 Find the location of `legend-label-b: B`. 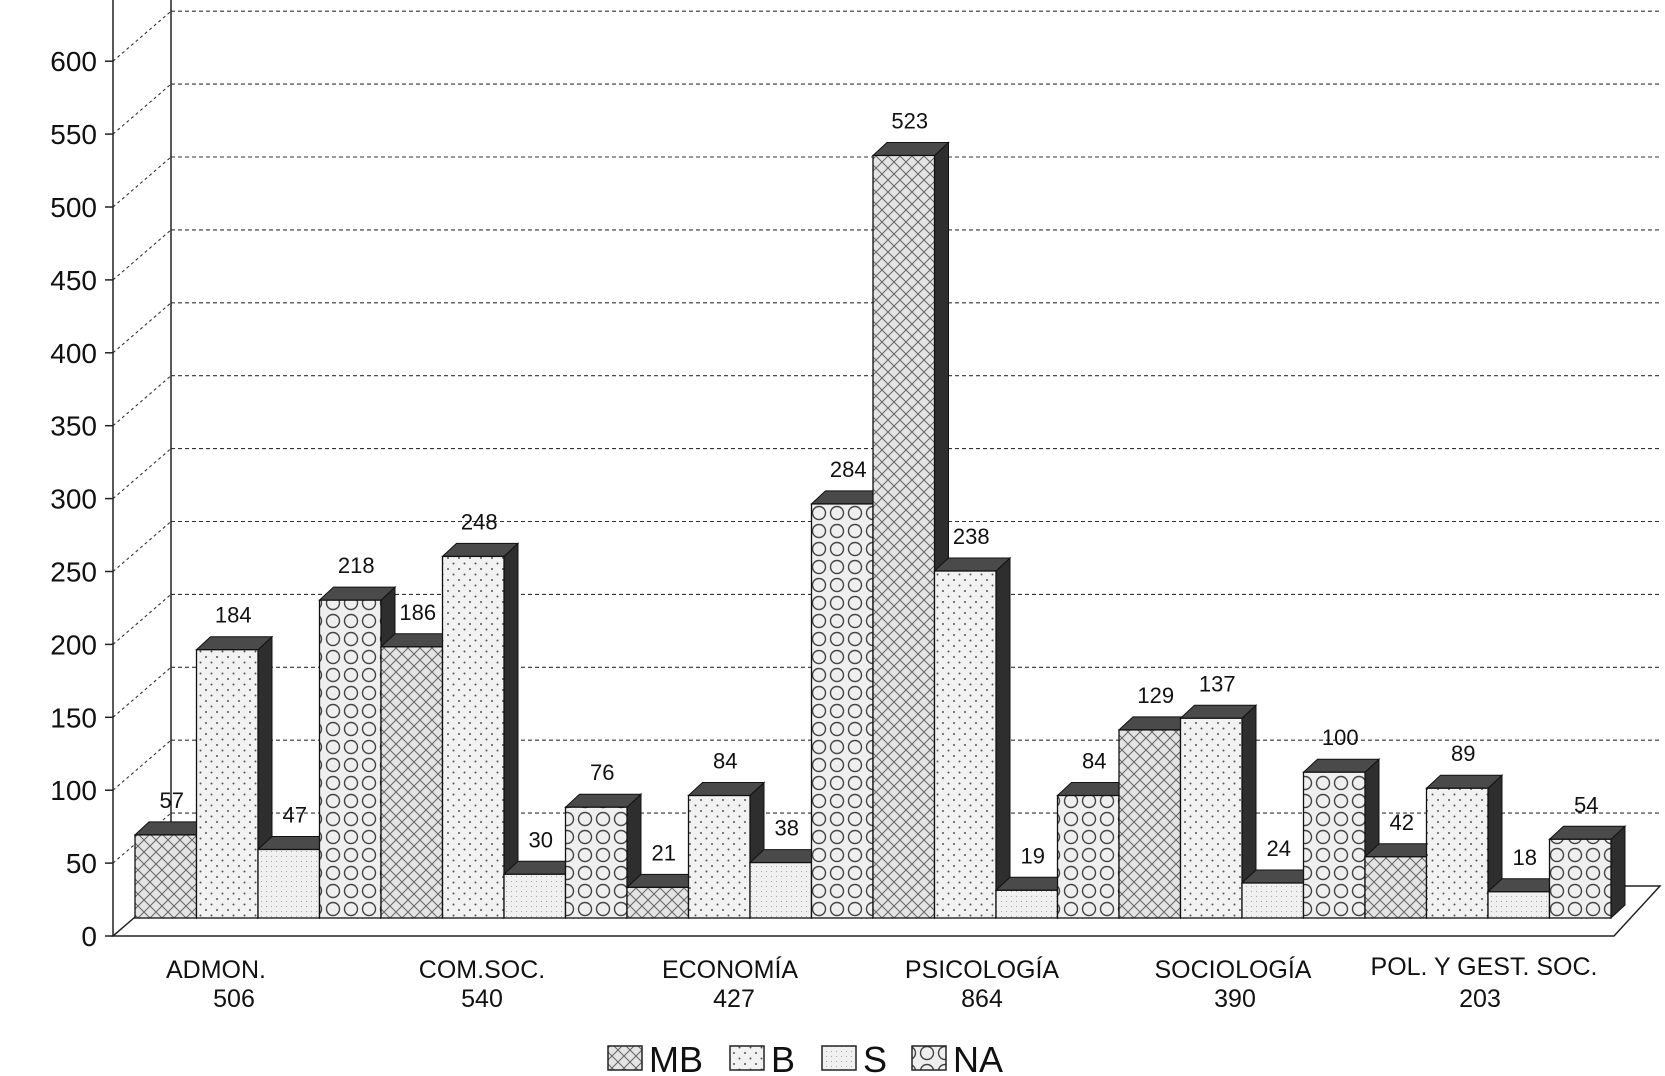

legend-label-b: B is located at coordinates (783, 1057).